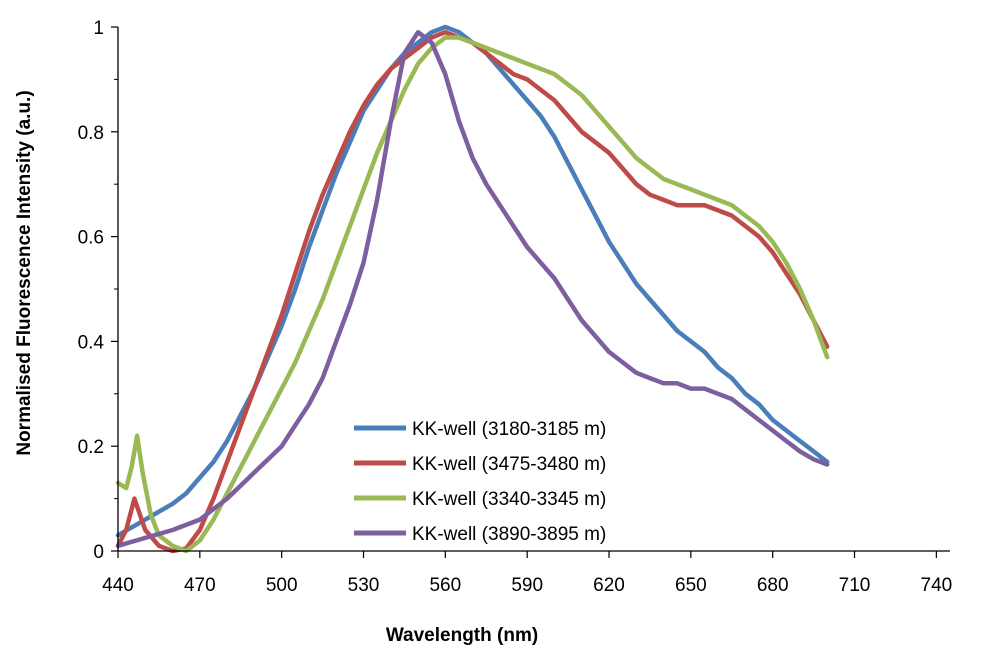 Image resolution: width=996 pixels, height=651 pixels. Describe the element at coordinates (937, 585) in the screenshot. I see `x-tick-label: 740` at that location.